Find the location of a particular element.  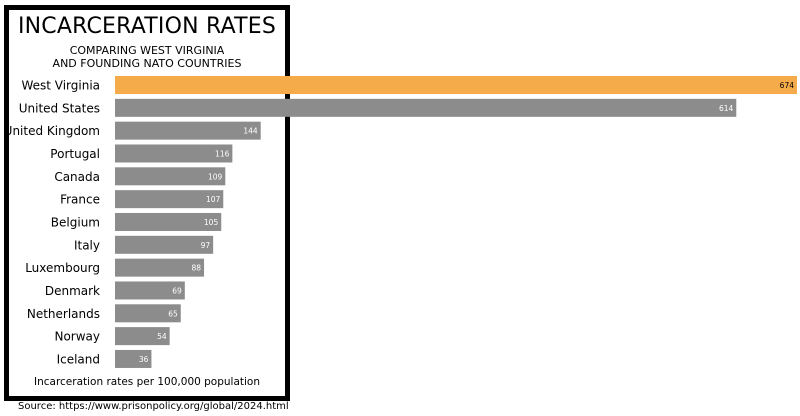

category-label-norway: Norway is located at coordinates (77, 337).